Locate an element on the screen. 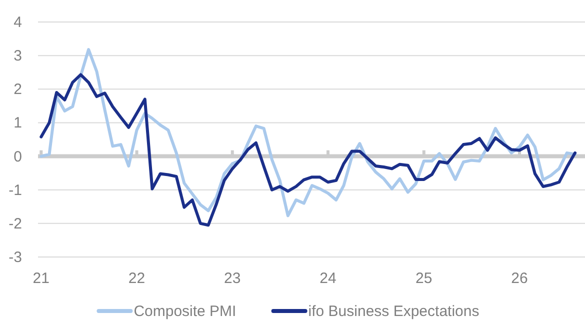 The image size is (585, 324). legend-label: Composite PMI is located at coordinates (185, 311).